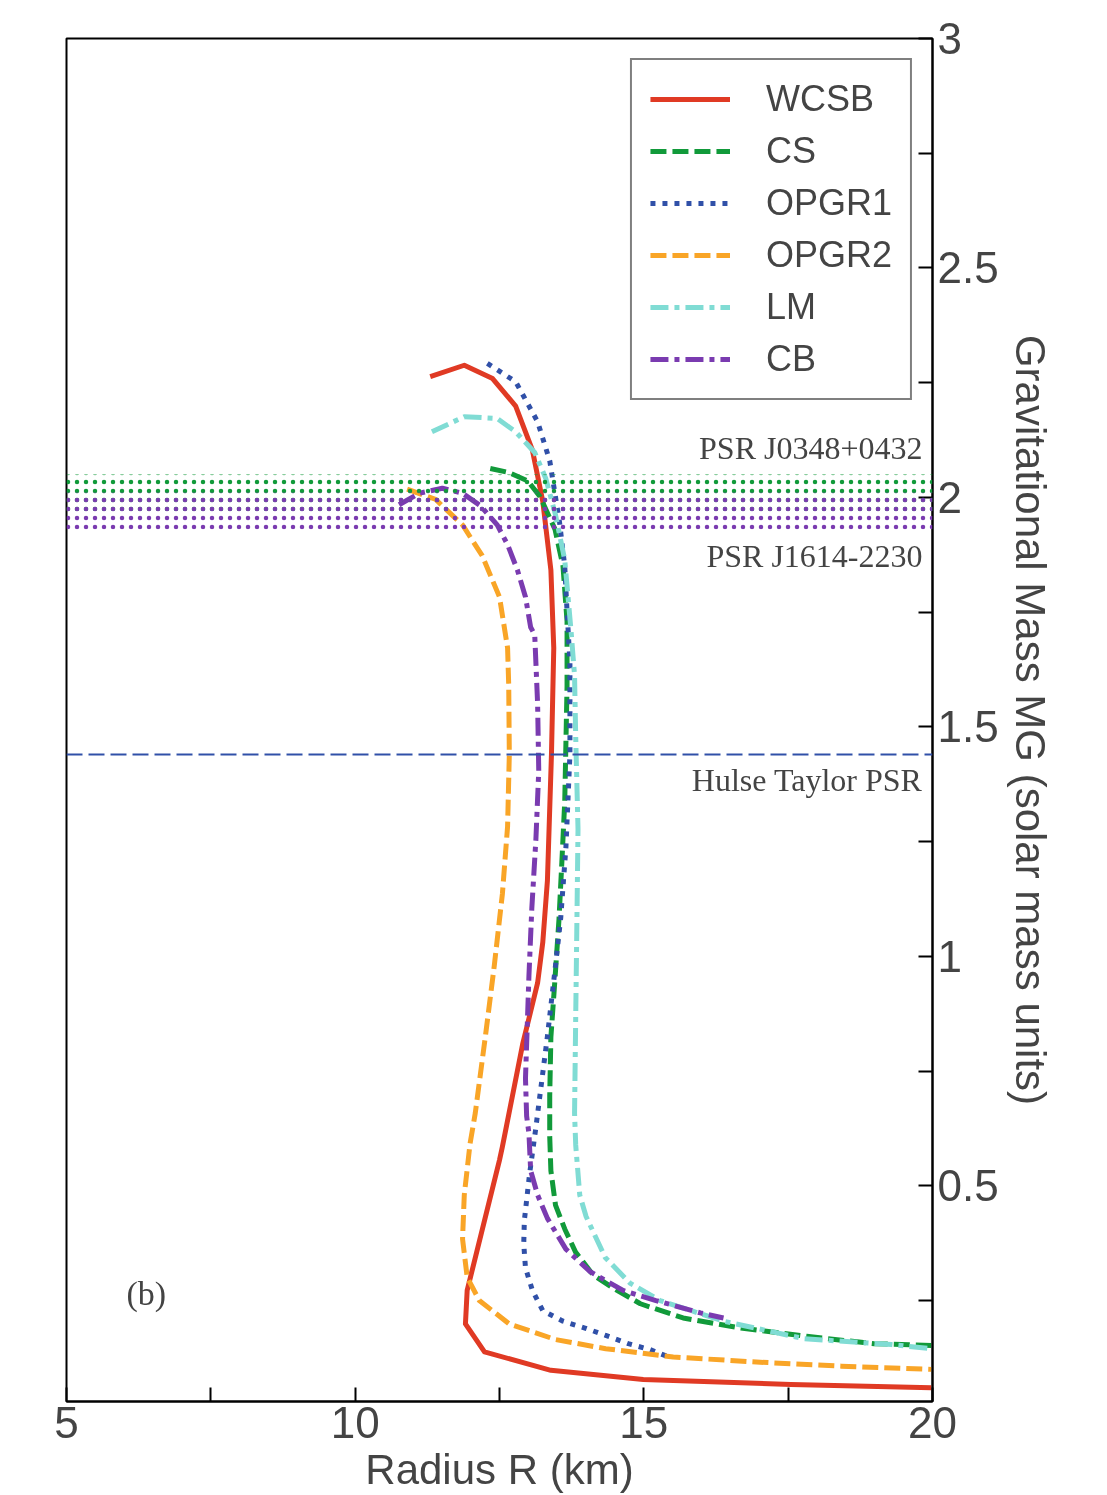 The height and width of the screenshot is (1495, 1107). Describe the element at coordinates (968, 1186) in the screenshot. I see `y-tick-label: 0.5` at that location.